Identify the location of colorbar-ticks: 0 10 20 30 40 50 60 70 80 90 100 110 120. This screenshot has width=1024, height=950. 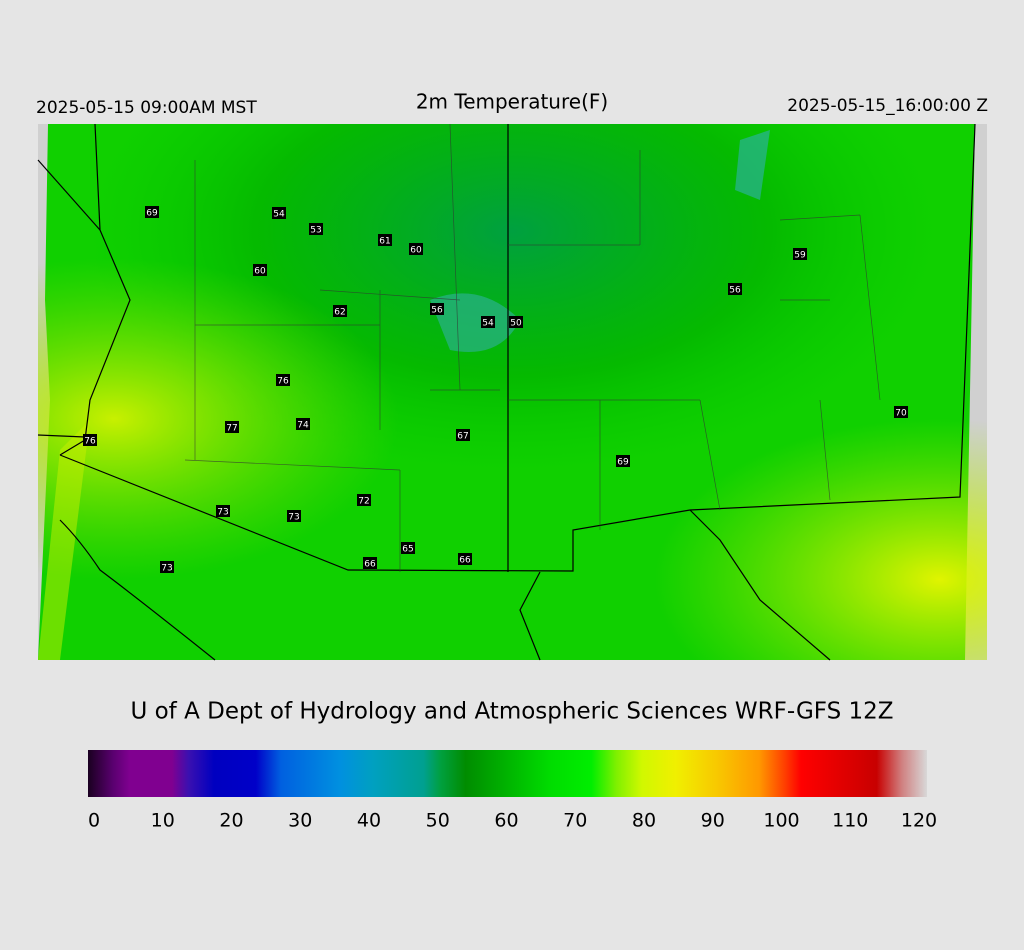
(512, 821).